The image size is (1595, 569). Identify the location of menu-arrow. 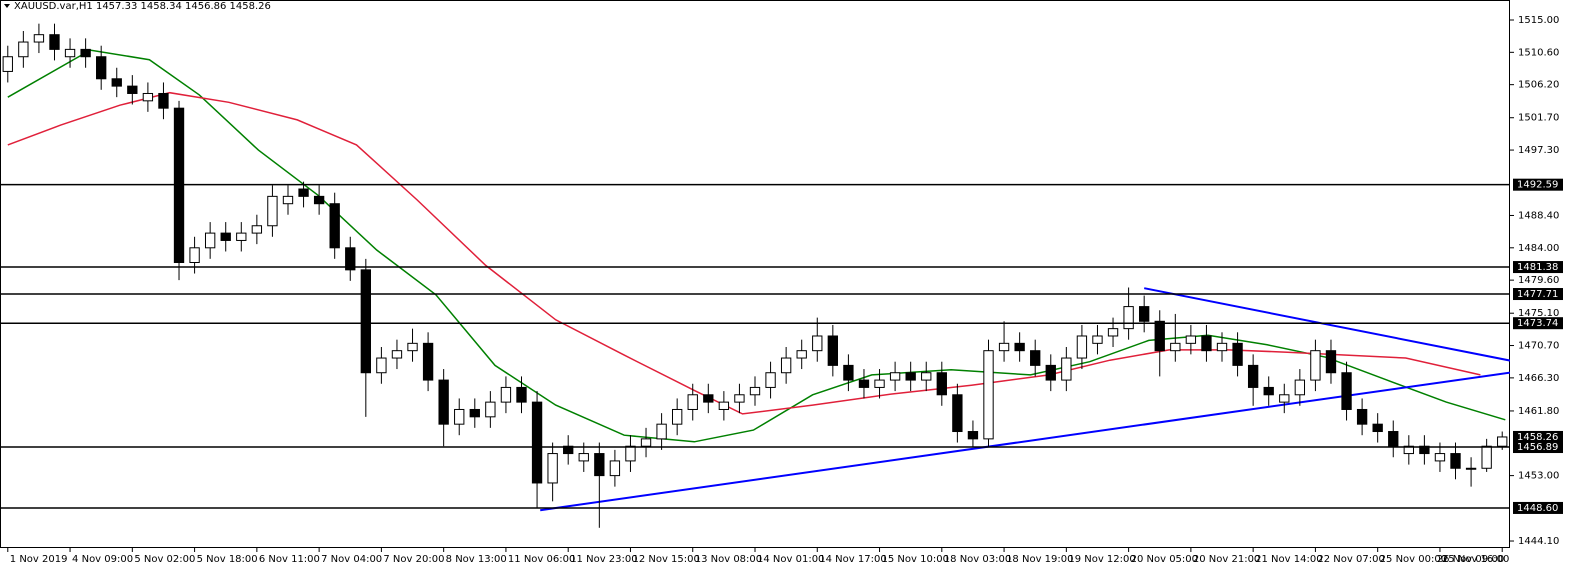
(7, 6).